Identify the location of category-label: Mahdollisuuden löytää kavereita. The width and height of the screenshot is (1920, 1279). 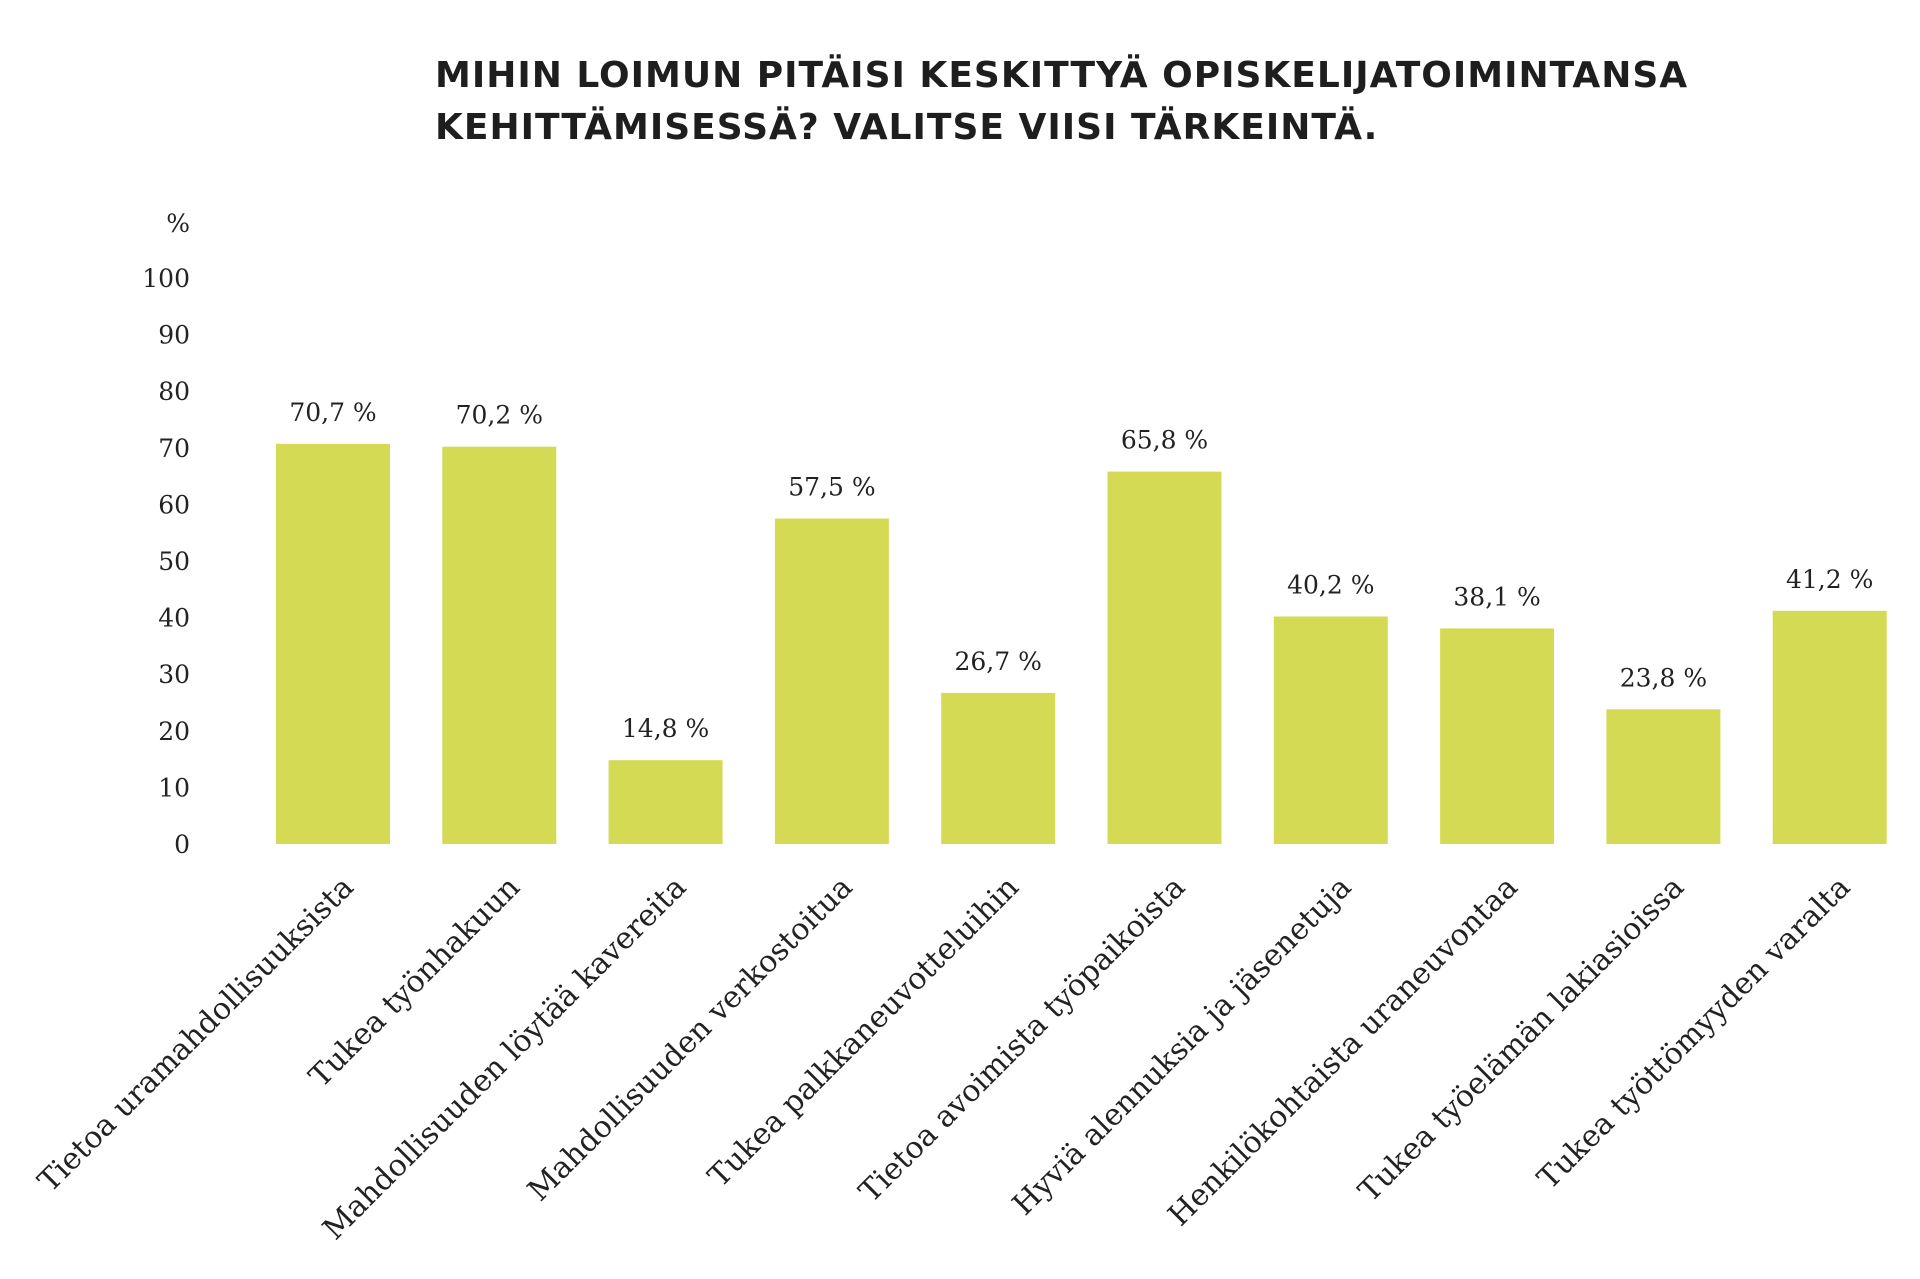
(504, 1058).